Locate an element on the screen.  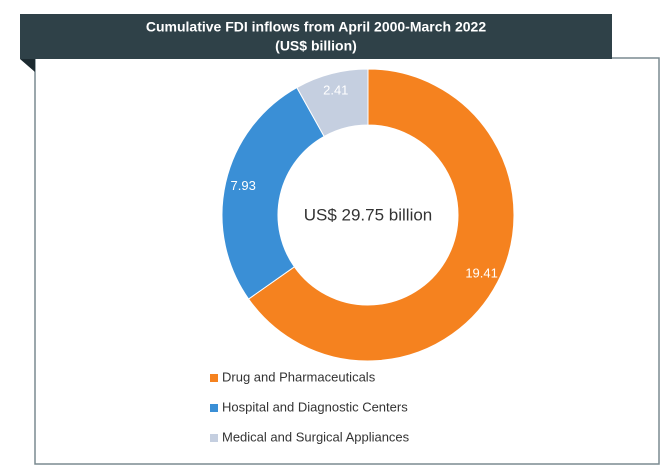
value-label: 2.41 is located at coordinates (335, 90).